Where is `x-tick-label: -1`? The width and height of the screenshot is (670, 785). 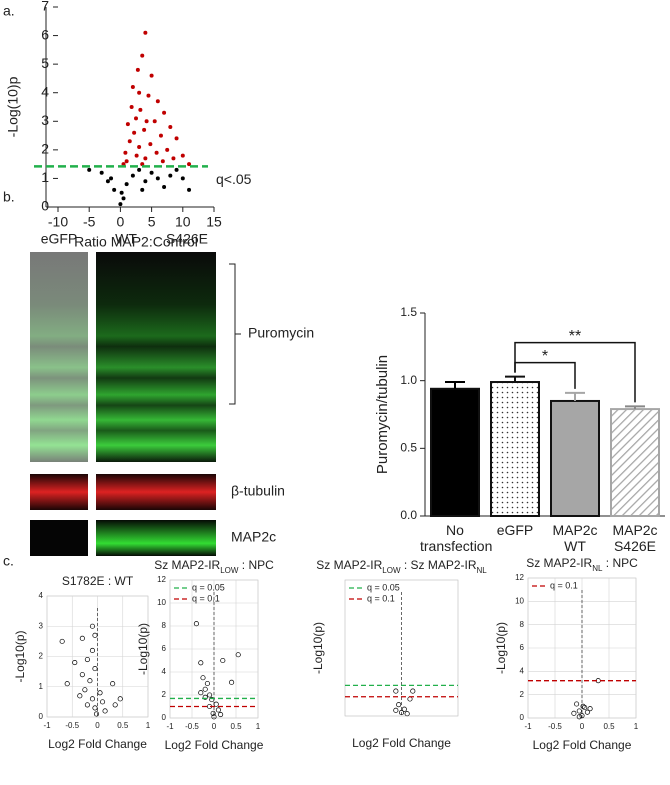 x-tick-label: -1 is located at coordinates (47, 725).